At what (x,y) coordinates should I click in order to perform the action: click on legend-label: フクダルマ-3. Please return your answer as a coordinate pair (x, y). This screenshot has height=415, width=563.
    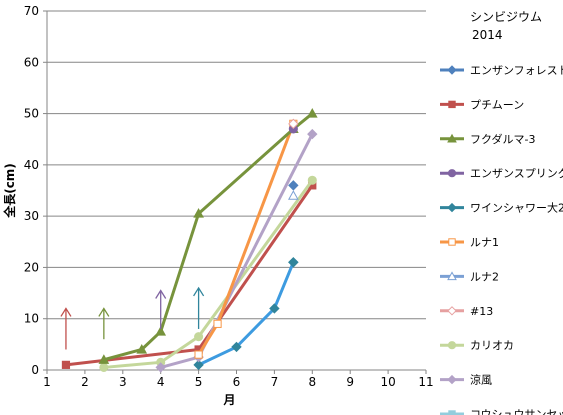
    Looking at the image, I should click on (503, 139).